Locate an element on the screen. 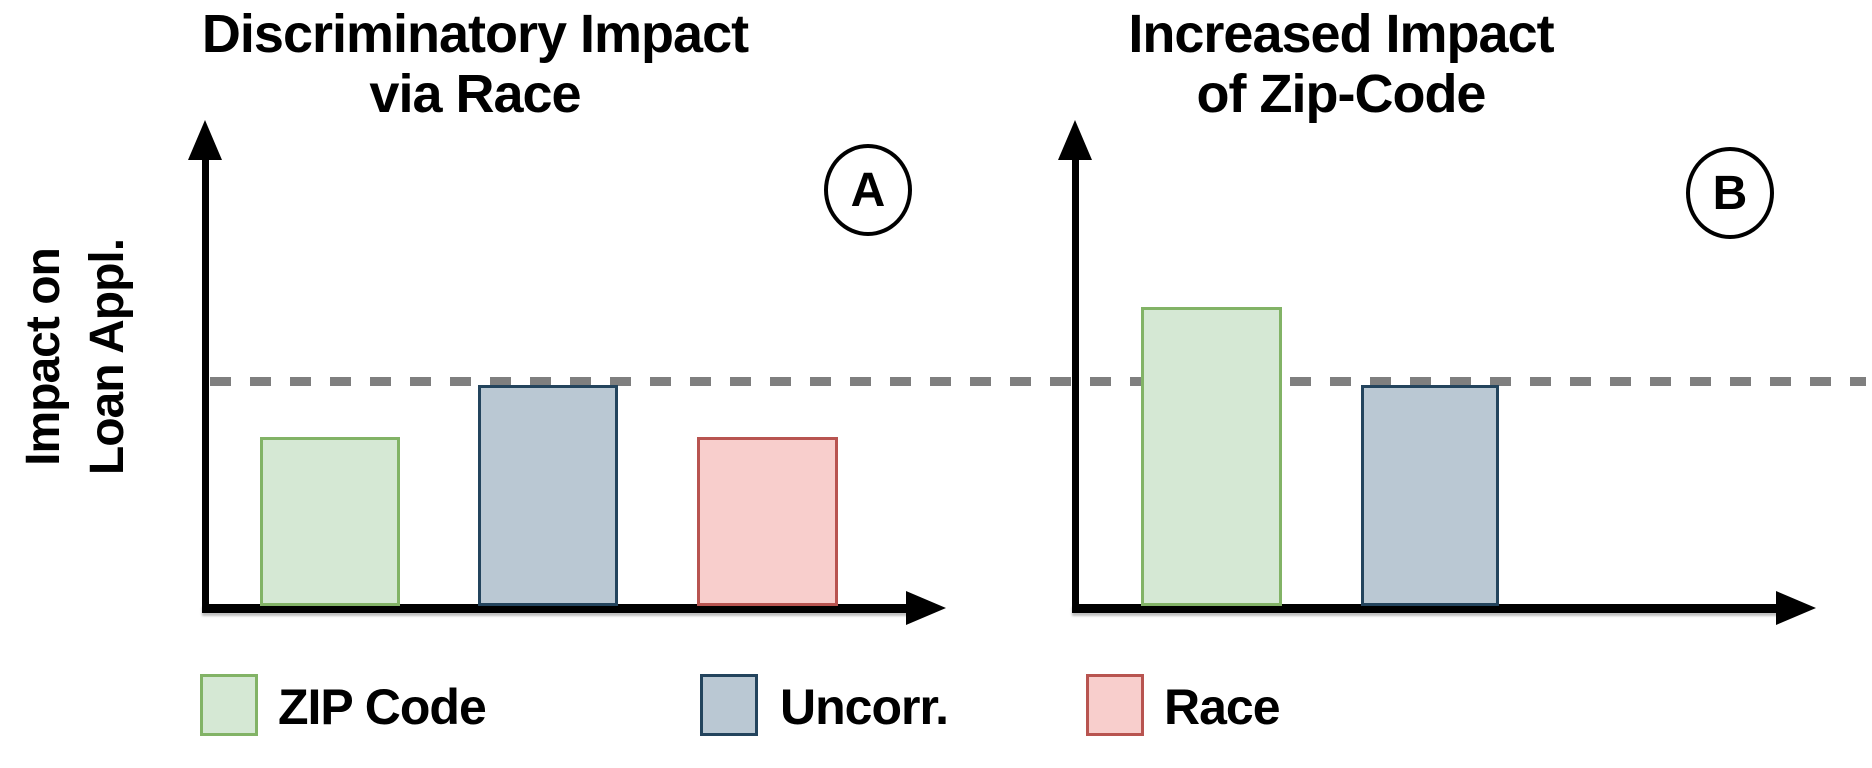 The image size is (1872, 768). panel-b-y-axis-arrow-icon is located at coordinates (1075, 140).